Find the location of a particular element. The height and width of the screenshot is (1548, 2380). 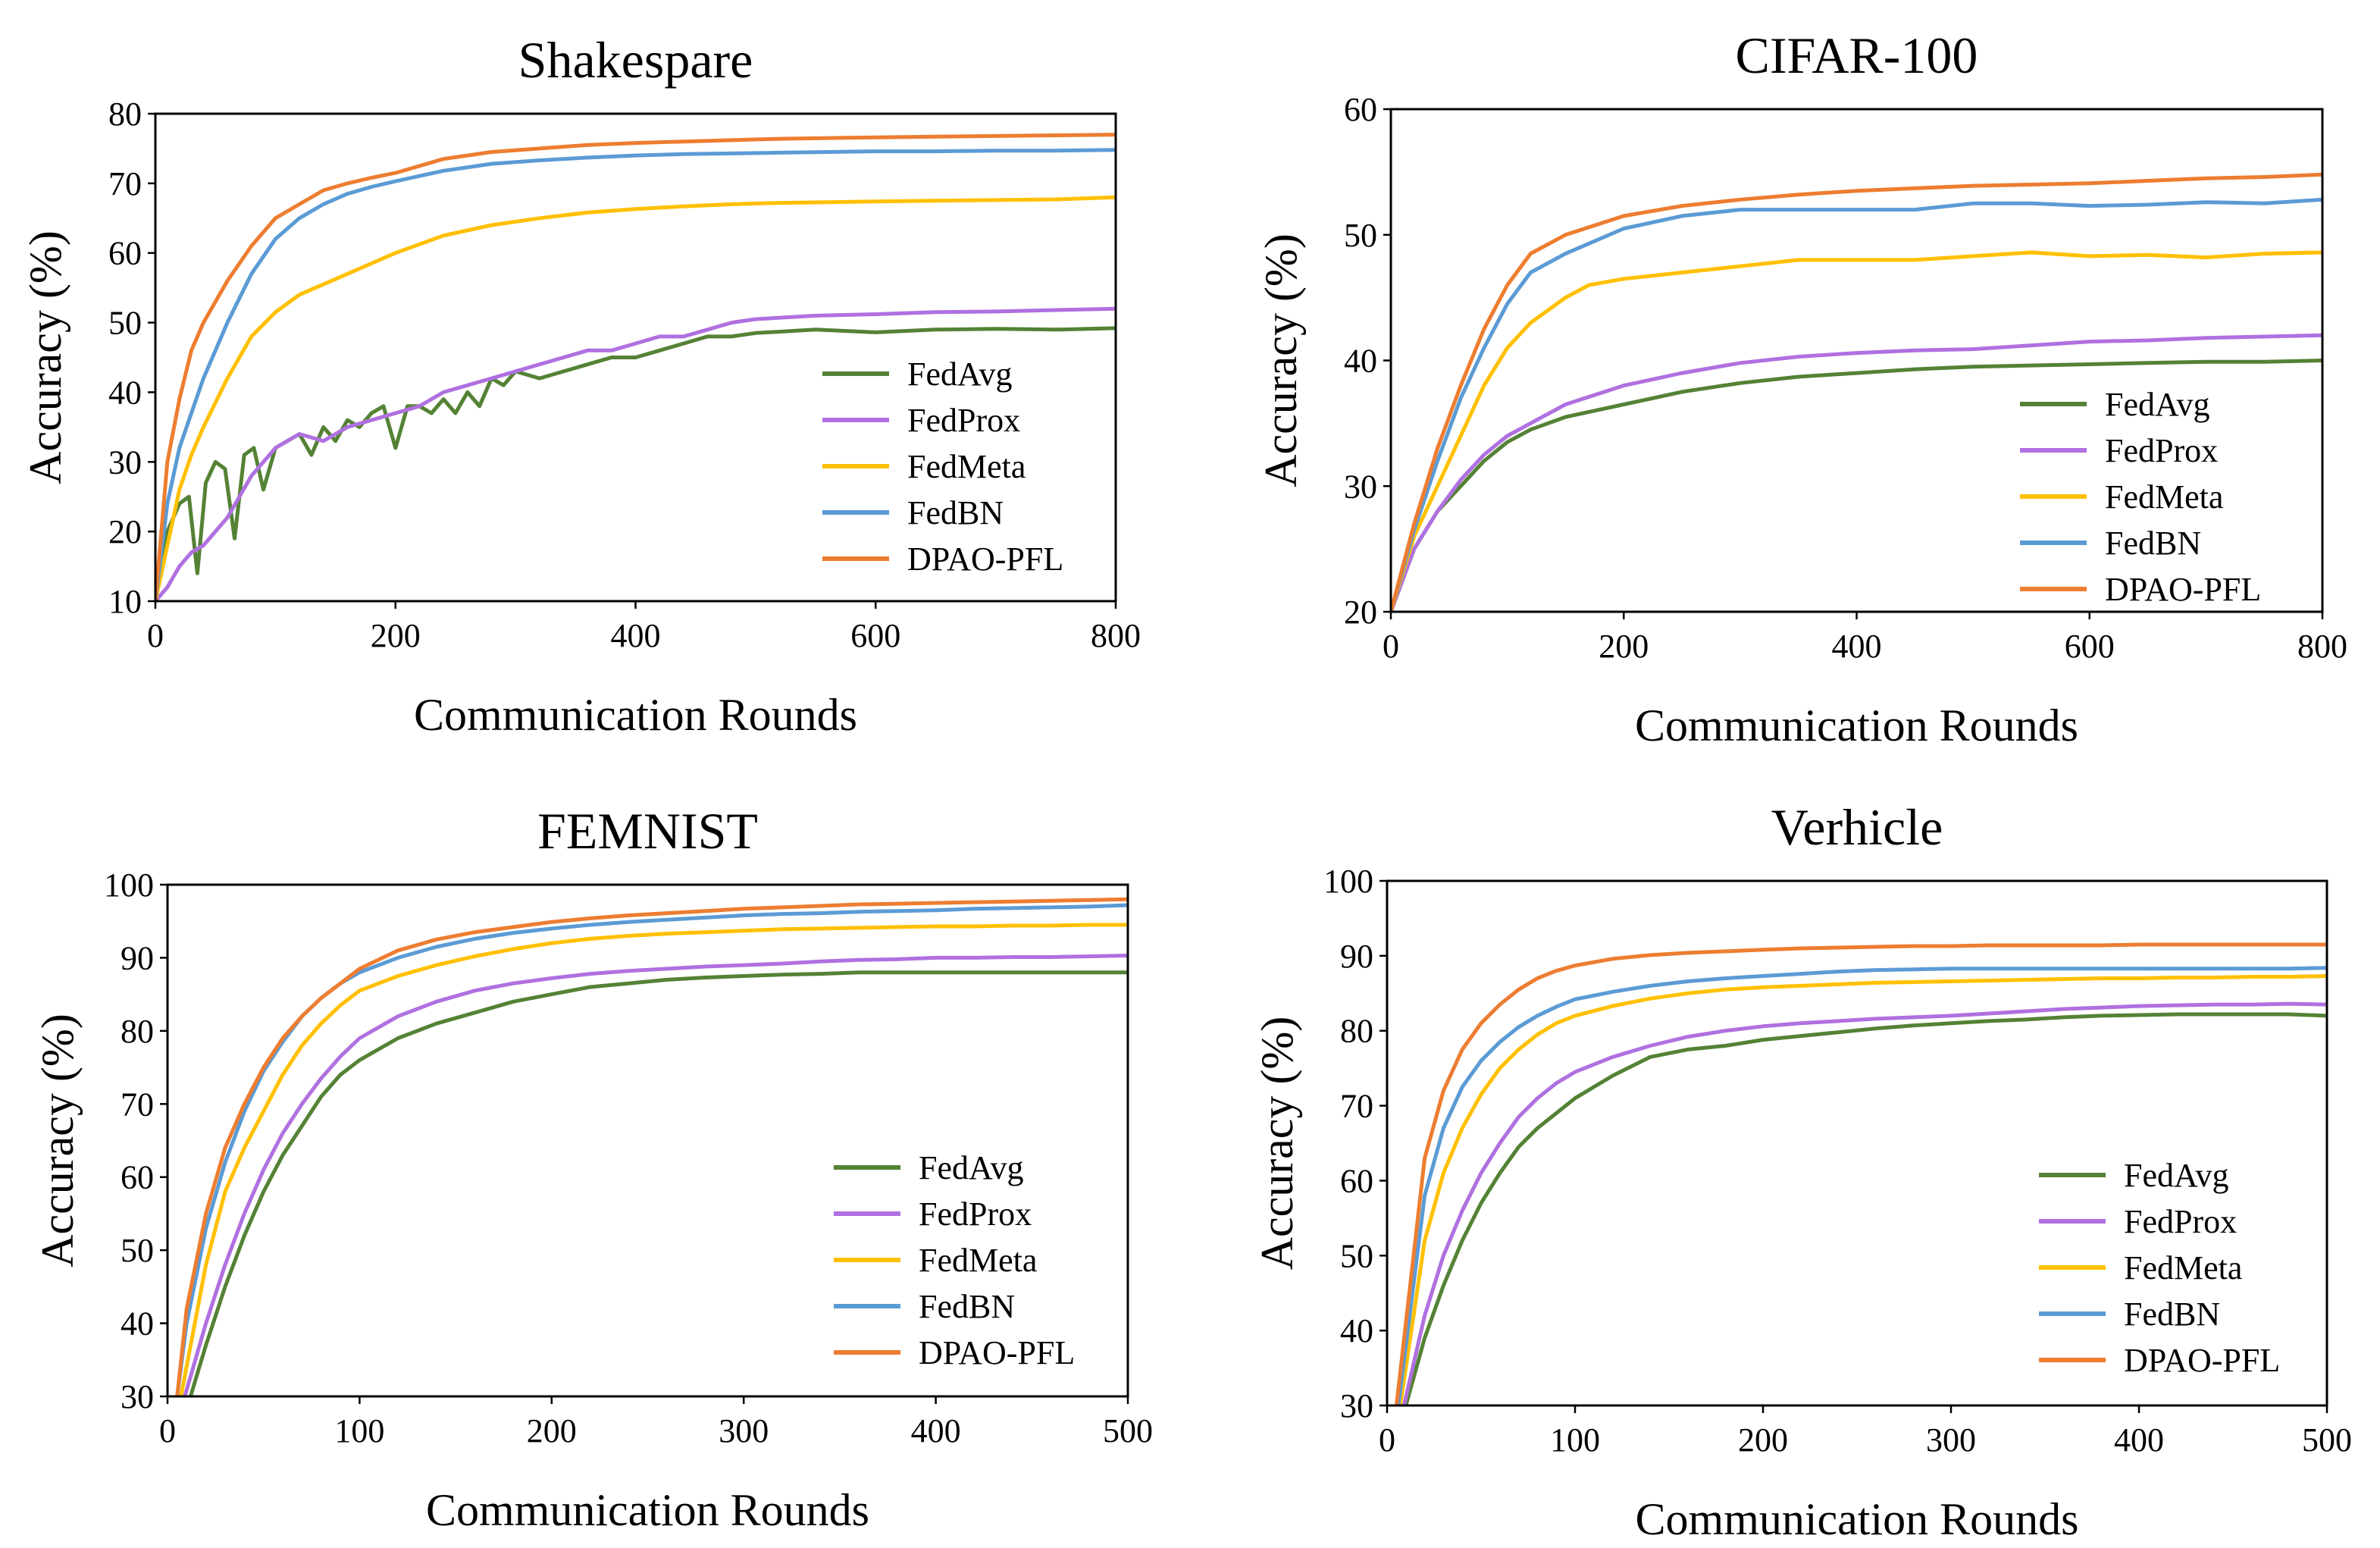

y-tick-label: 70 is located at coordinates (125, 184).